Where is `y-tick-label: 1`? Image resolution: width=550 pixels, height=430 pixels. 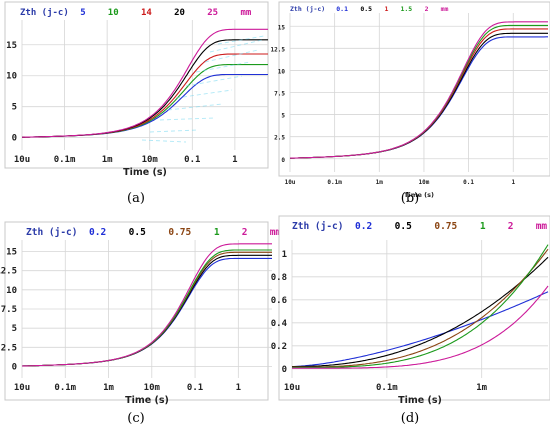
y-tick-label: 1 is located at coordinates (284, 255).